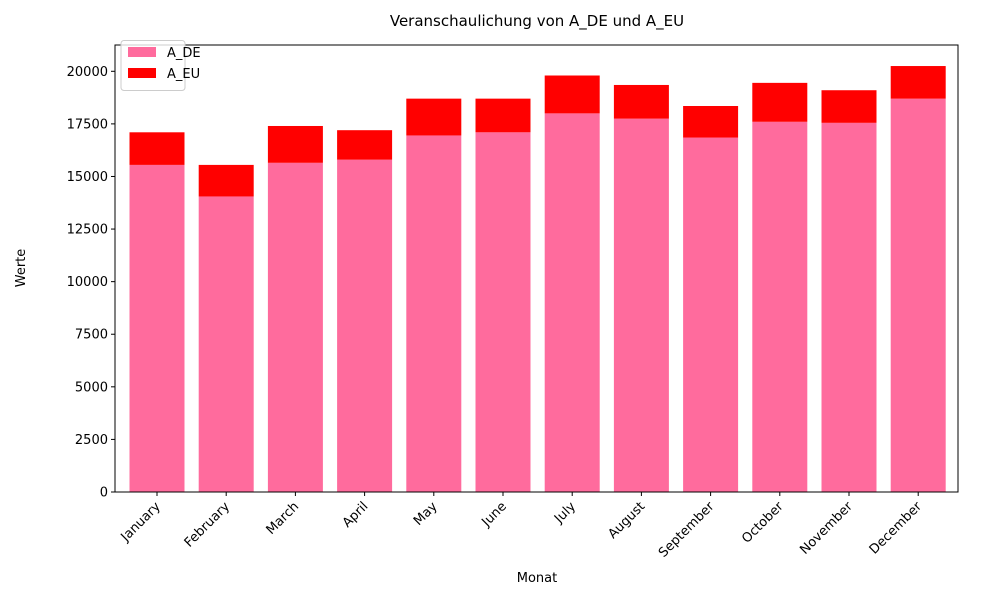 This screenshot has width=1000, height=600. What do you see at coordinates (434, 313) in the screenshot?
I see `bar-a-de-may` at bounding box center [434, 313].